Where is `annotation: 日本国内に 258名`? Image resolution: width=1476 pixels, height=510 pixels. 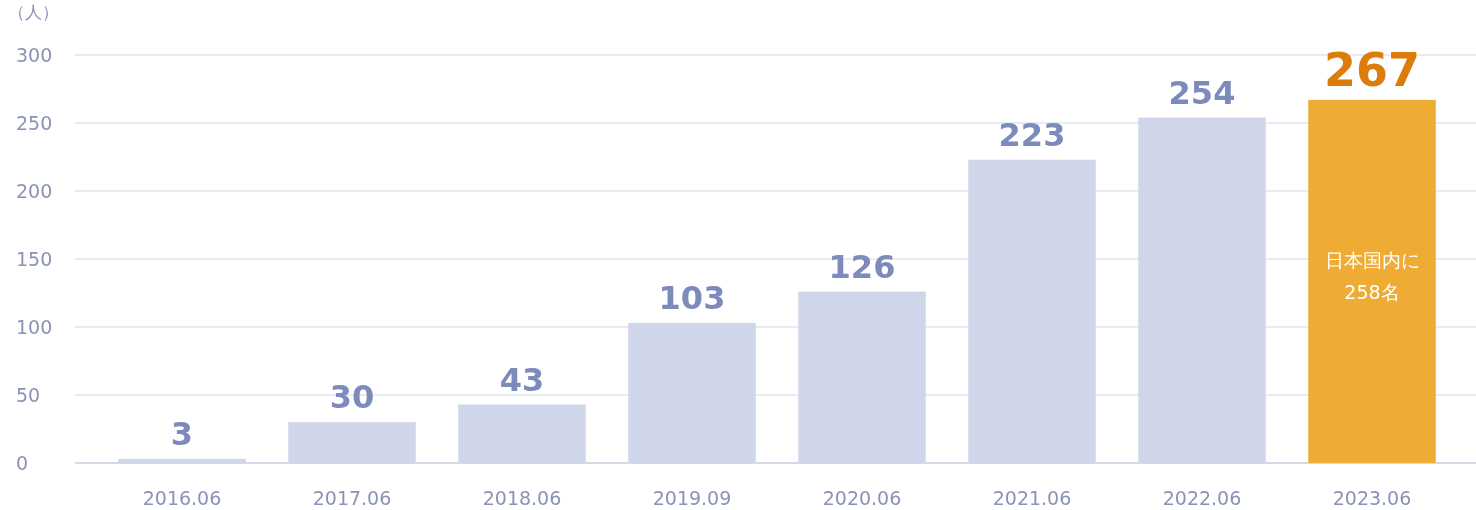 annotation: 日本国内に 258名 is located at coordinates (1372, 276).